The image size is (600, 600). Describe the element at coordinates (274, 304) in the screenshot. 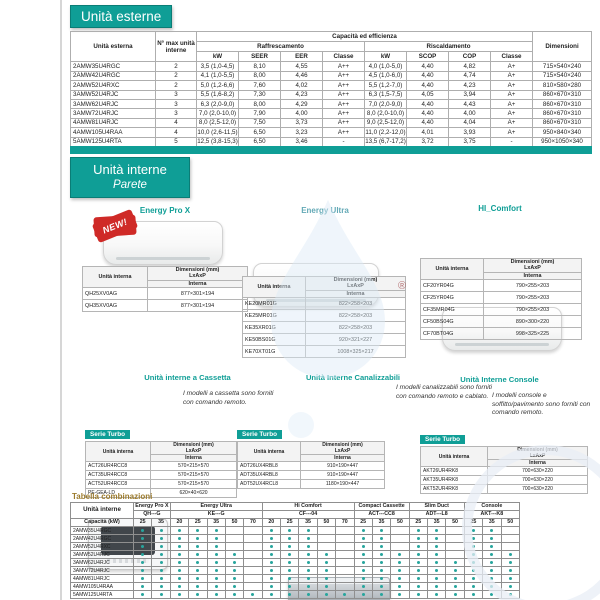

I see `table-cell: KE20MR01G` at that location.